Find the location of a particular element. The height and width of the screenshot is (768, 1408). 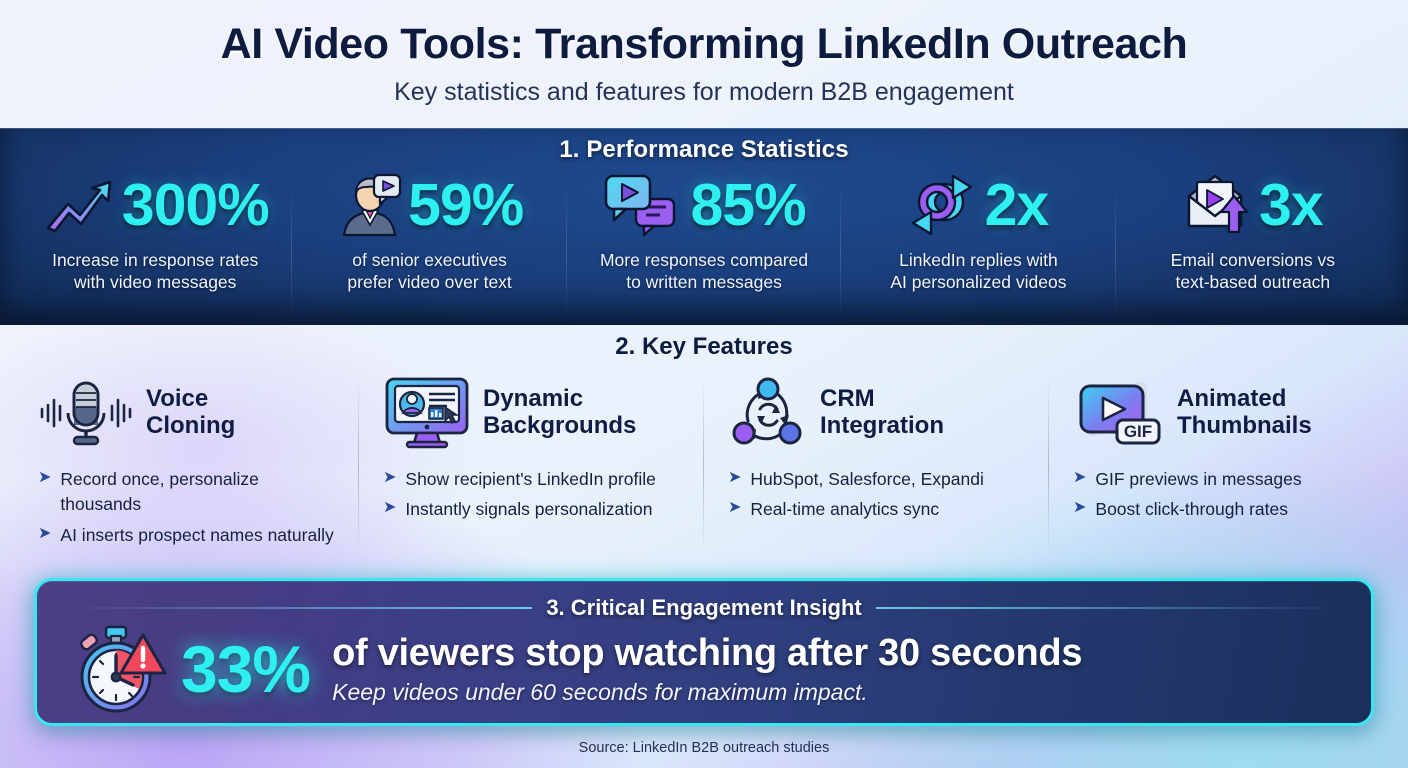

svg-text: GIF is located at coordinates (1138, 431).